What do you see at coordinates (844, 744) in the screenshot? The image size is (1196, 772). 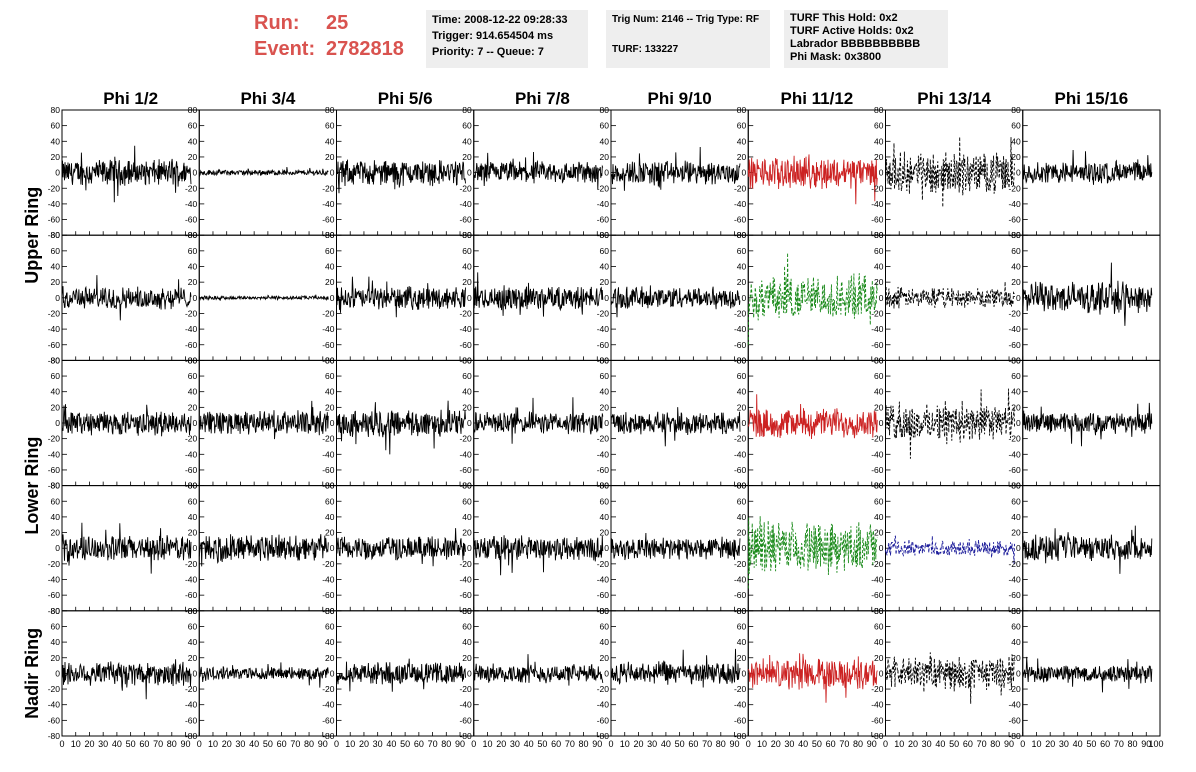 I see `x-tick-label: 70` at bounding box center [844, 744].